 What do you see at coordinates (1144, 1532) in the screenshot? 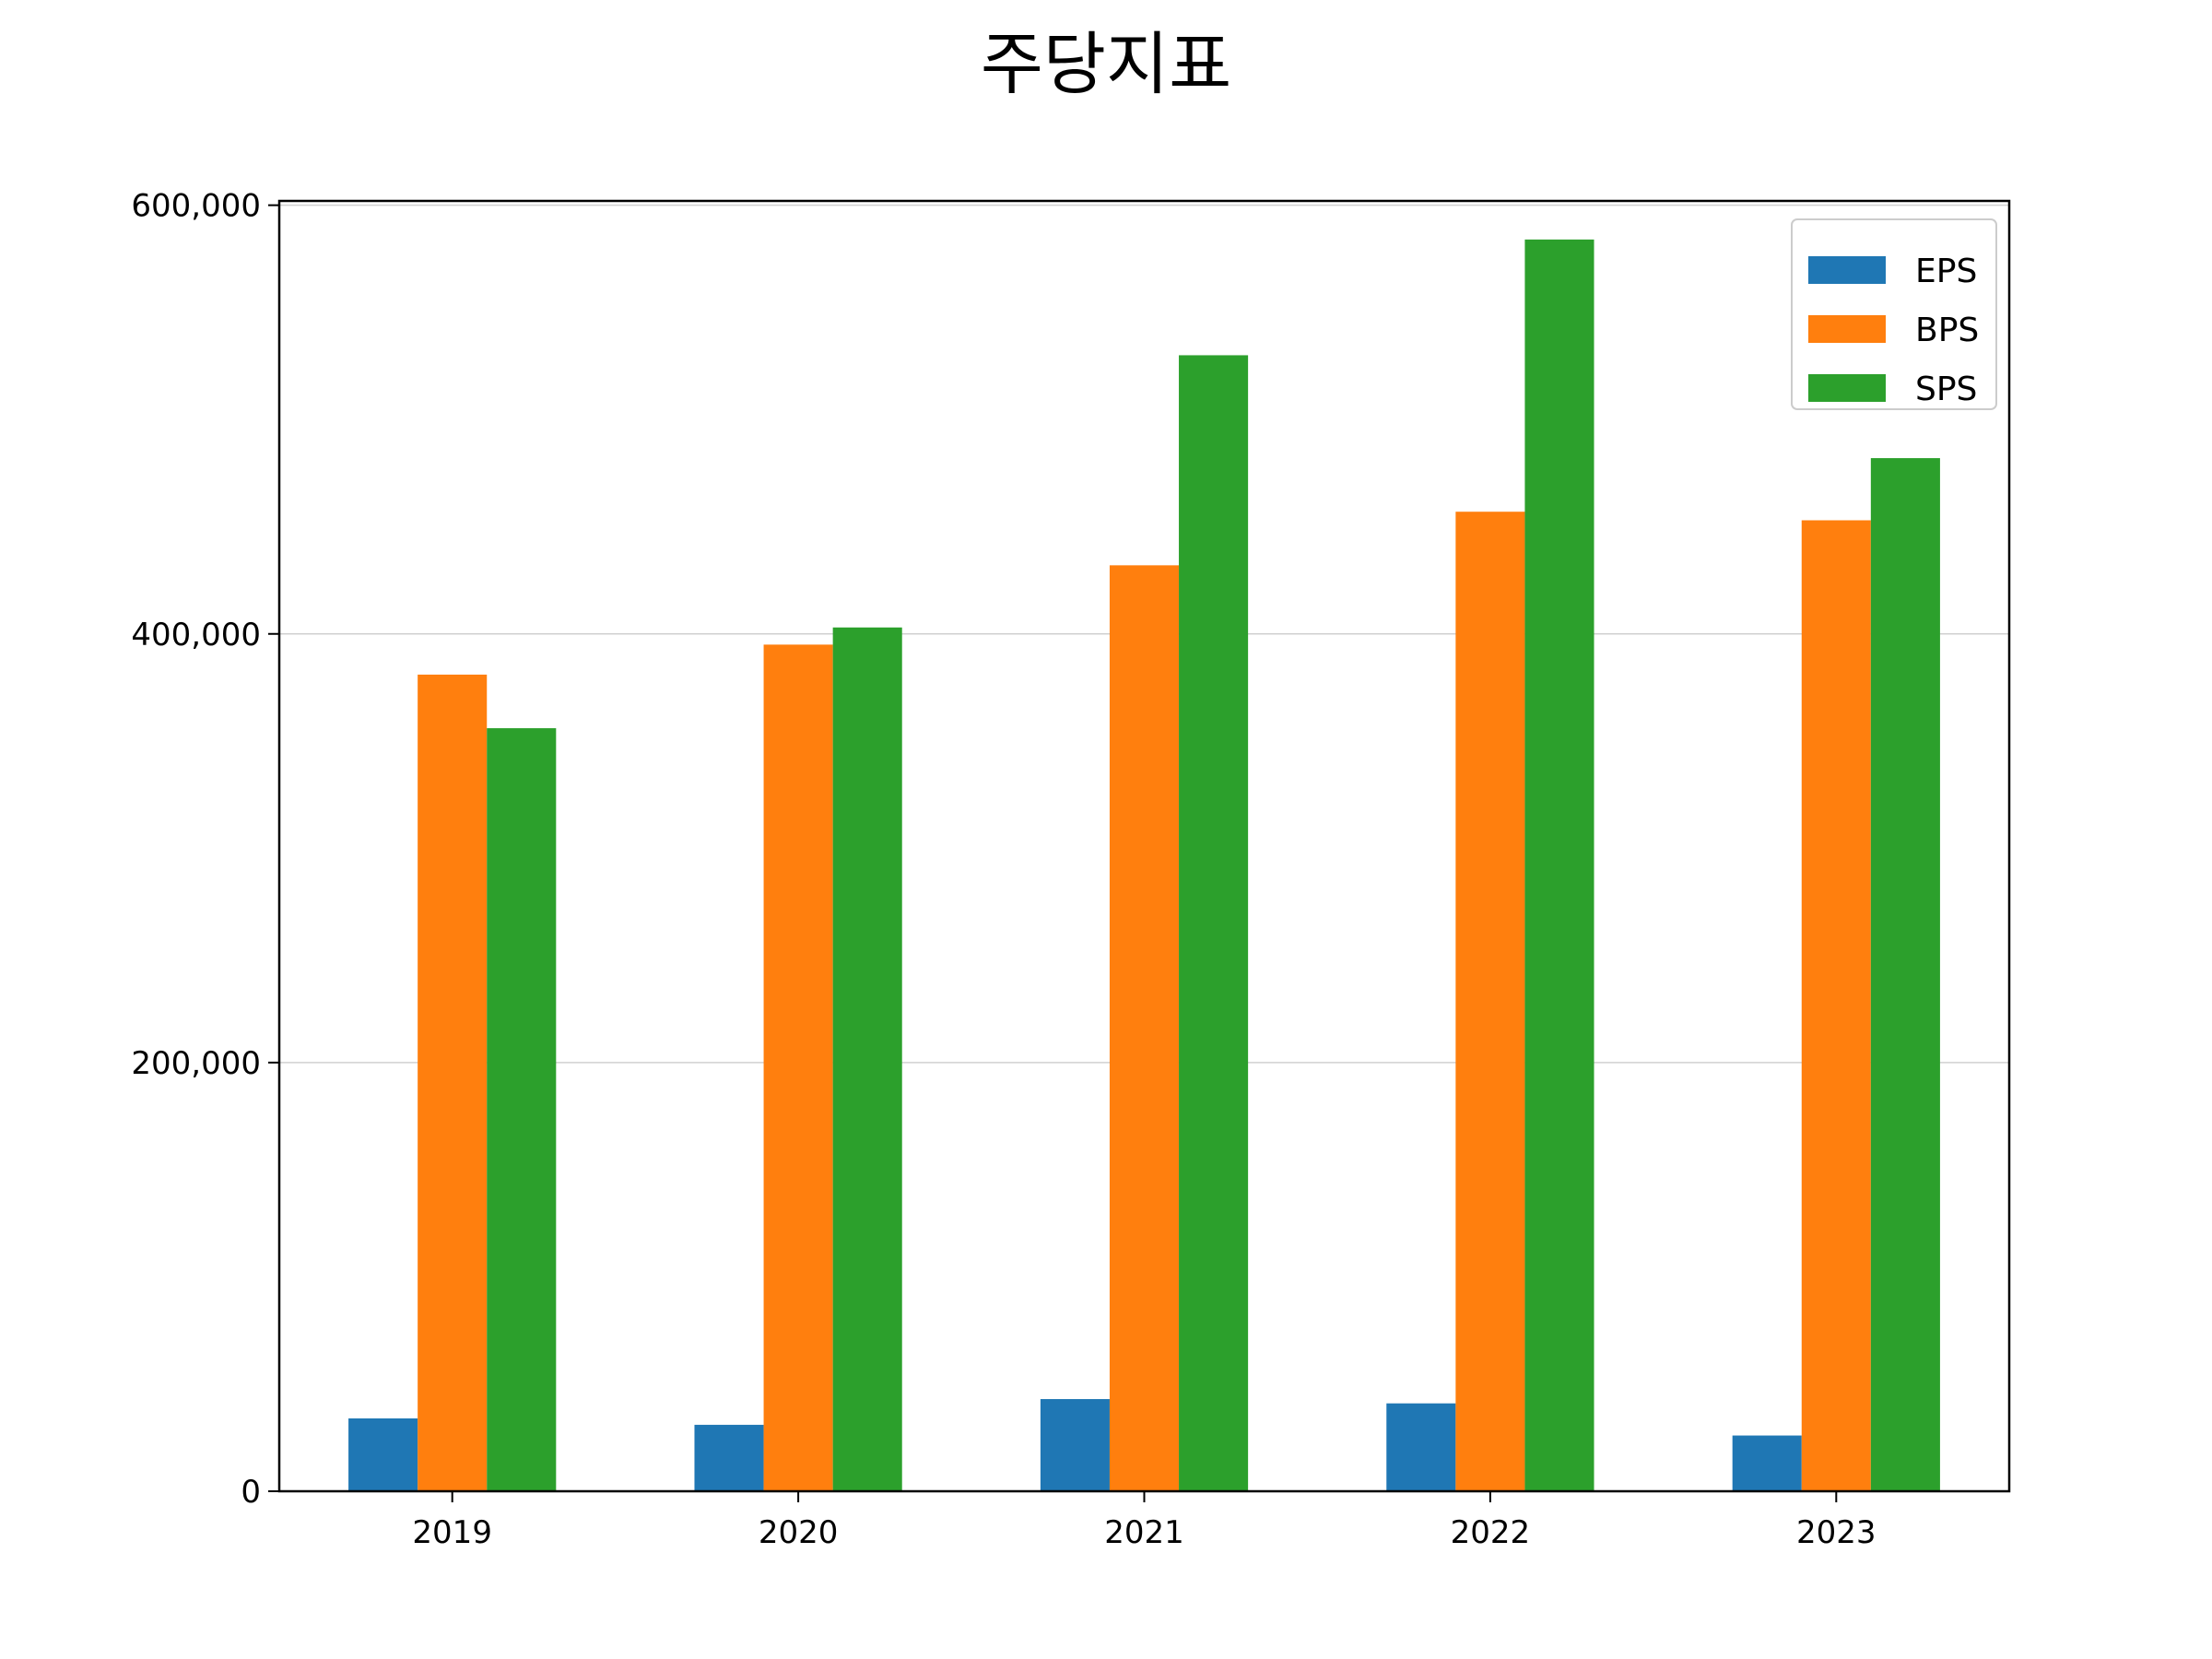
I see `x-tick-label: 2021` at bounding box center [1144, 1532].